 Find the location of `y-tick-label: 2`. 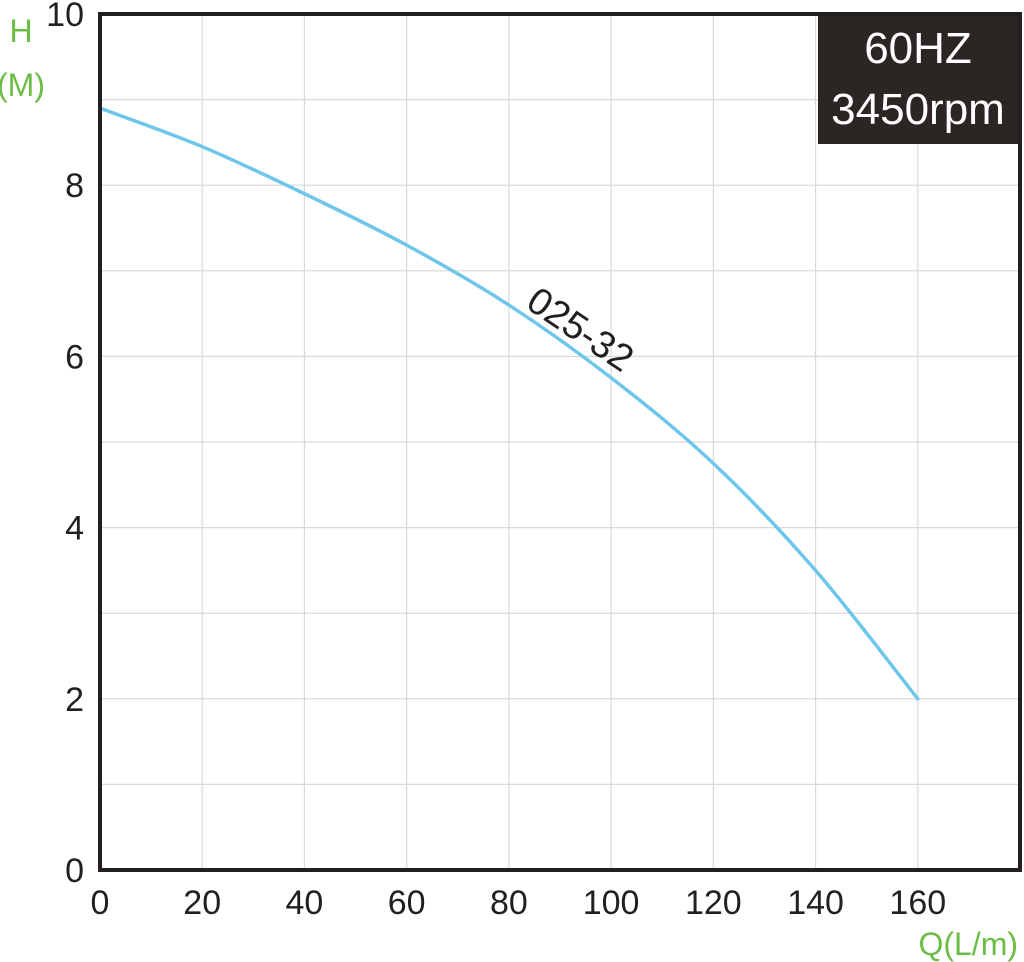

y-tick-label: 2 is located at coordinates (74, 700).